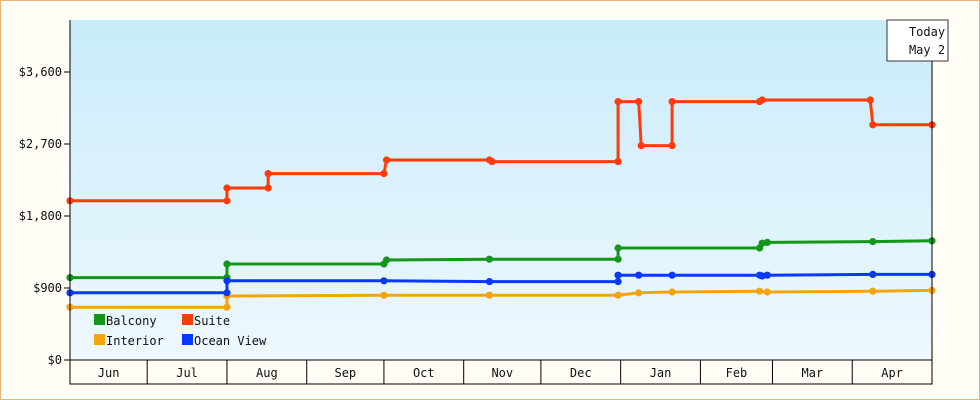 The image size is (980, 400). I want to click on month-label: Dec, so click(581, 373).